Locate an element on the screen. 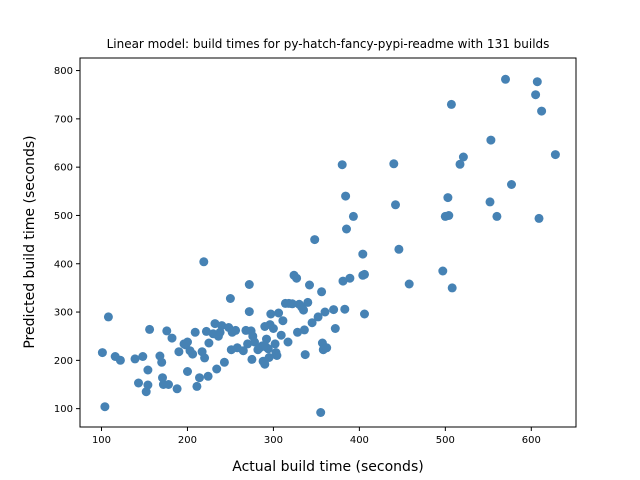 This screenshot has width=640, height=480. y-tick-label: 800 is located at coordinates (63, 71).